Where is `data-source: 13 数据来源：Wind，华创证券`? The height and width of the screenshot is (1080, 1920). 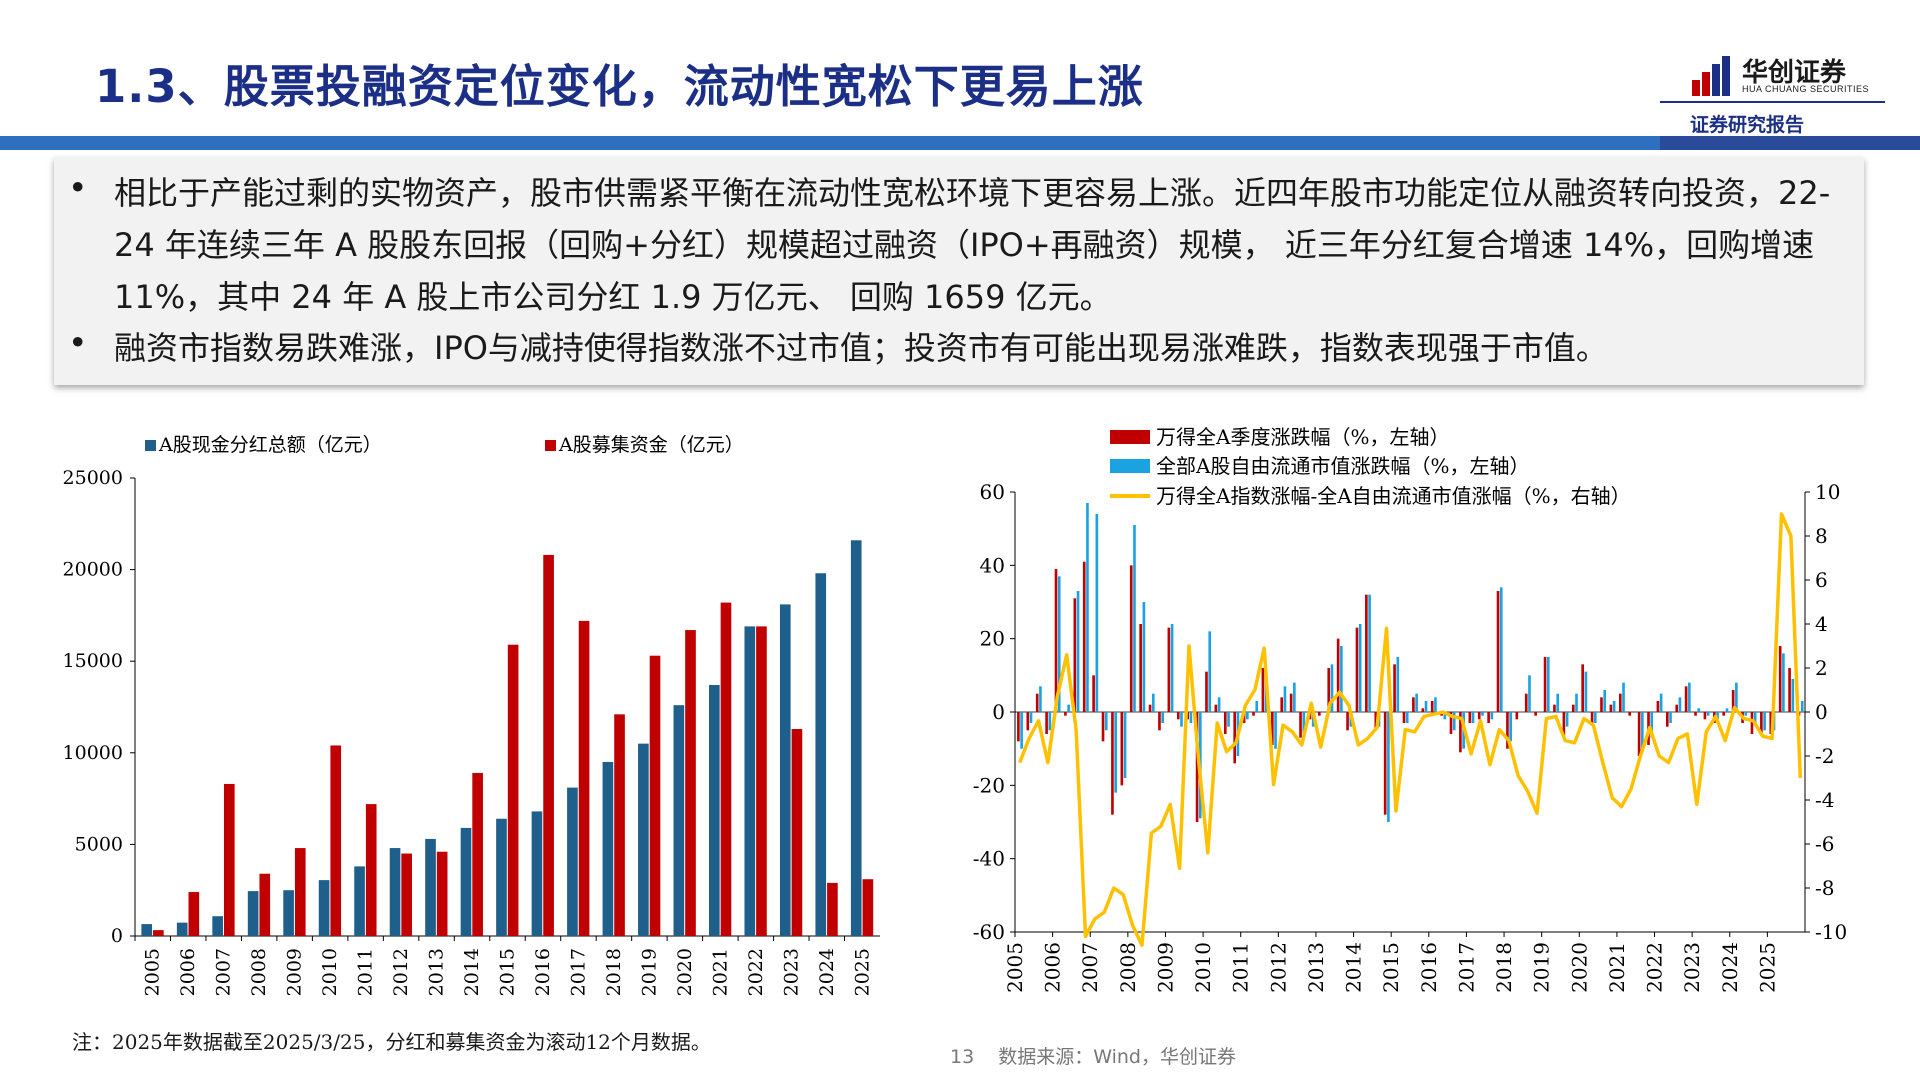 data-source: 13 数据来源：Wind，华创证券 is located at coordinates (1093, 1055).